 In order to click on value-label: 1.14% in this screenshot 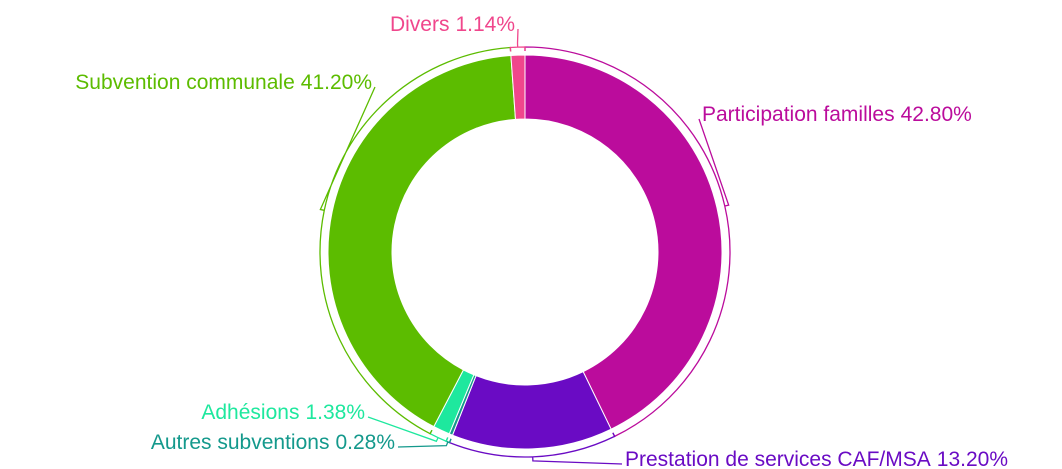, I will do `click(485, 24)`.